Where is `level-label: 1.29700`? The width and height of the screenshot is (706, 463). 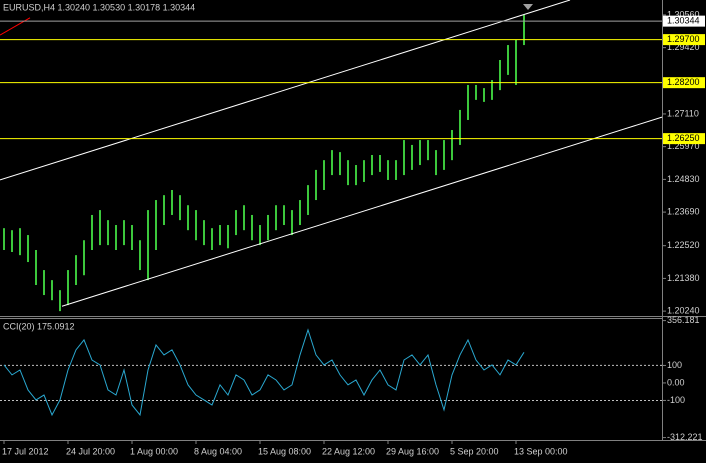 level-label: 1.29700 is located at coordinates (683, 39).